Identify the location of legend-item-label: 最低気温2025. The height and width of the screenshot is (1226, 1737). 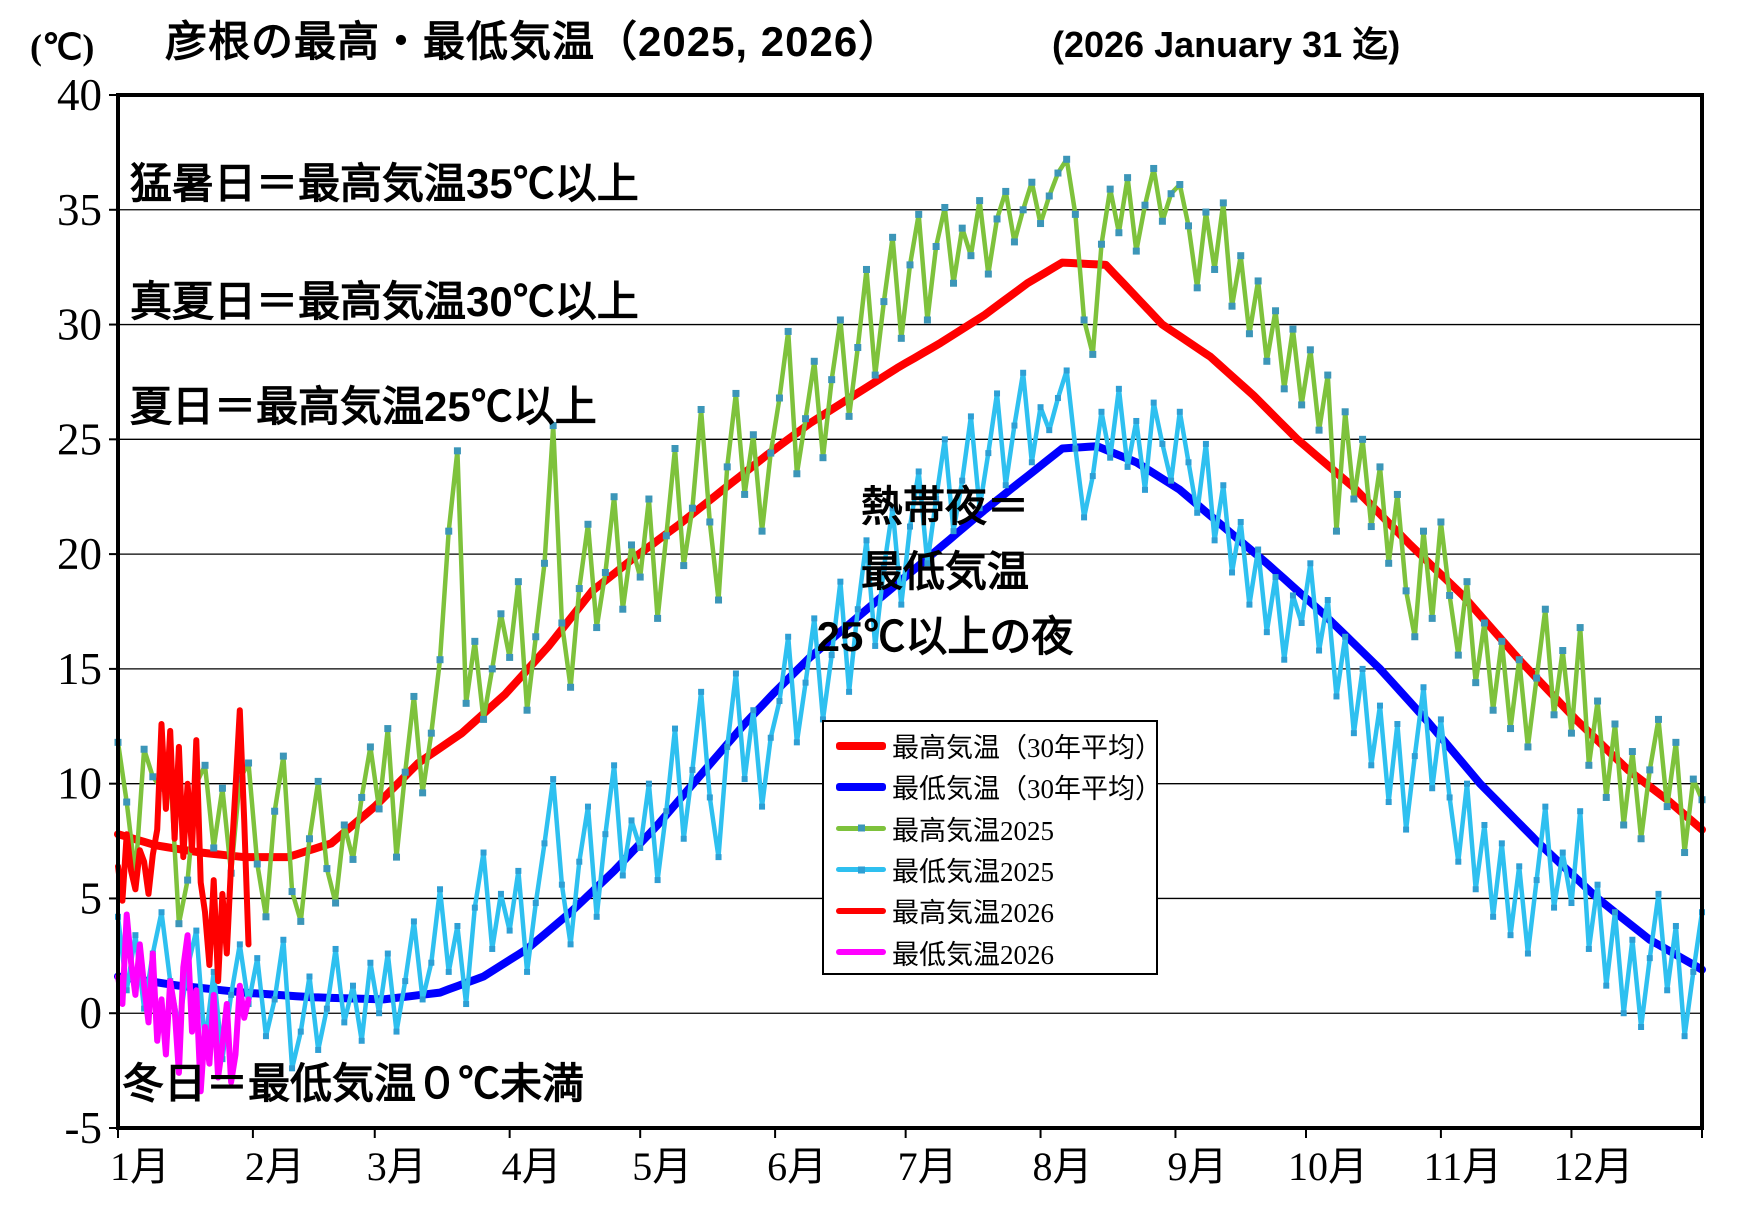
(973, 872).